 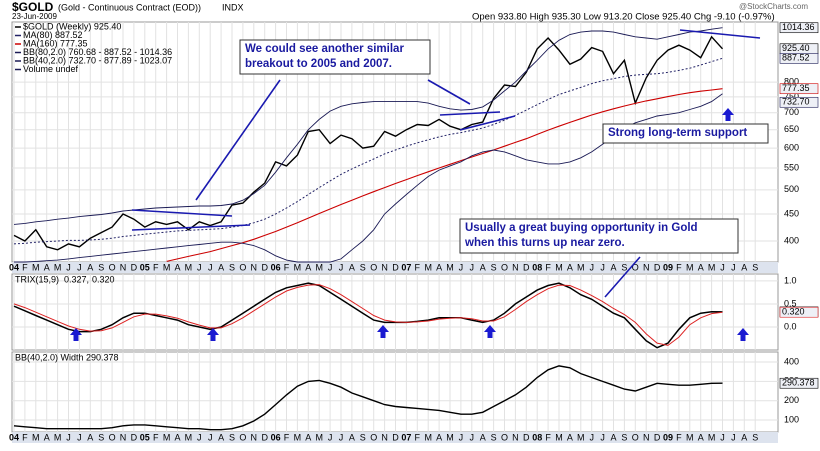 I want to click on y-tick-label: 400, so click(x=791, y=361).